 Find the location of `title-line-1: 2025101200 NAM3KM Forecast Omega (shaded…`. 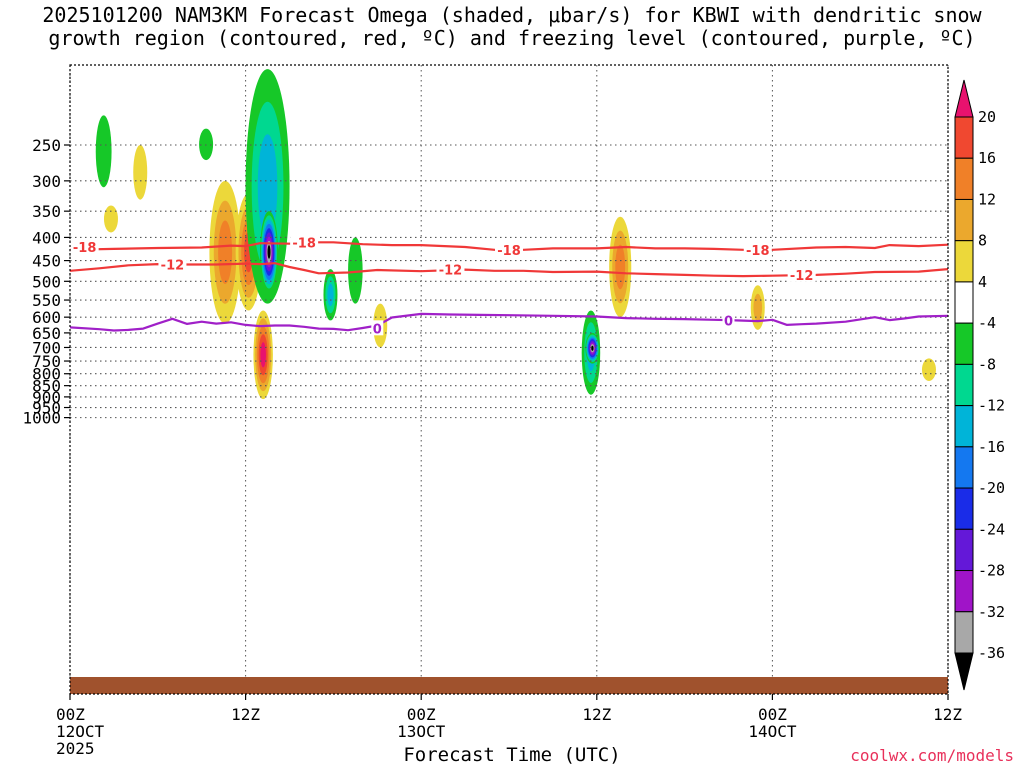

title-line-1: 2025101200 NAM3KM Forecast Omega (shaded… is located at coordinates (512, 15).